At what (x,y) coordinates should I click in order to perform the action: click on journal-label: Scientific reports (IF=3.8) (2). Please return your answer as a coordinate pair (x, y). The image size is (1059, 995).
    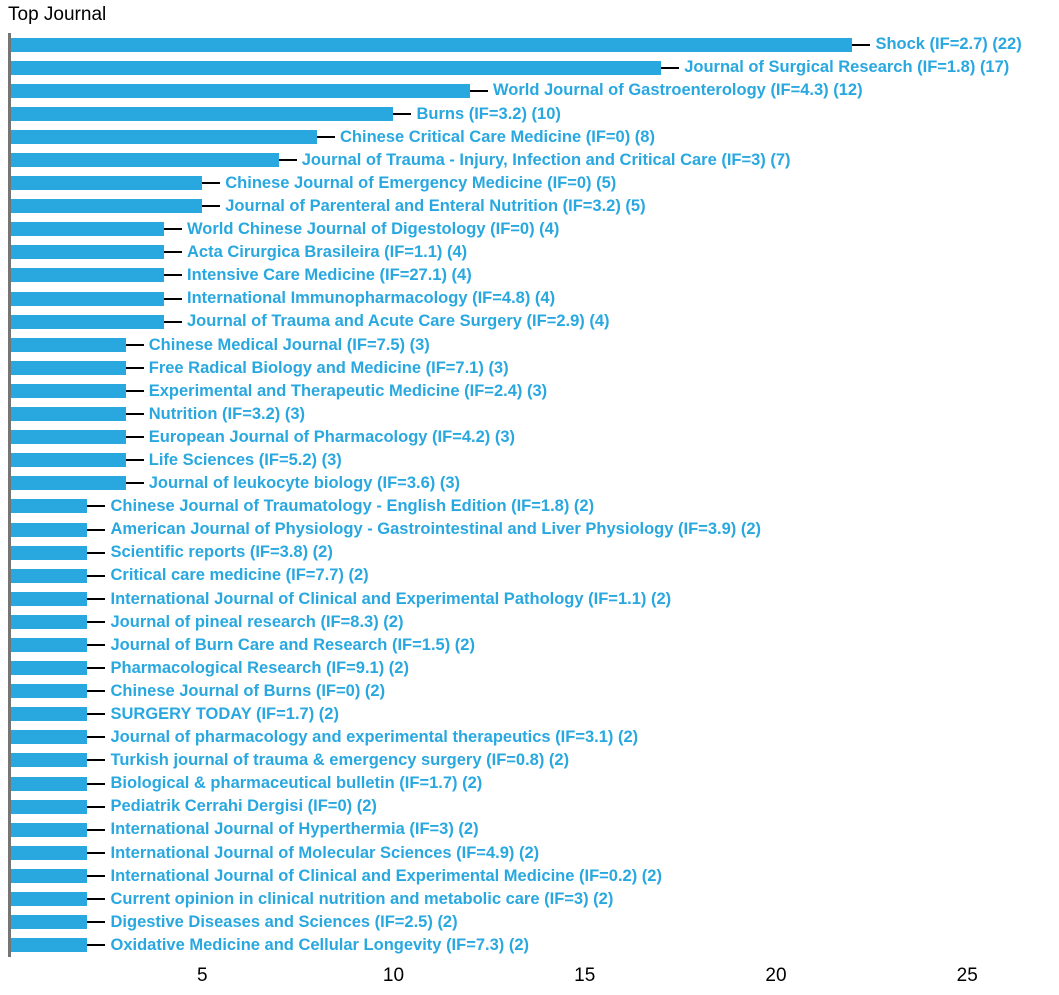
    Looking at the image, I should click on (221, 552).